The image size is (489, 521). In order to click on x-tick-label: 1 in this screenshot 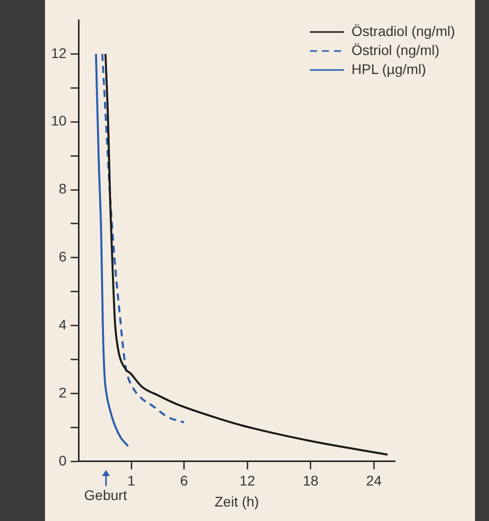, I will do `click(131, 480)`.